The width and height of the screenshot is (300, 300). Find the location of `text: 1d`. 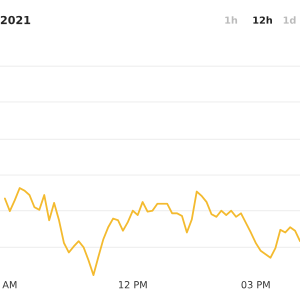

text: 1d is located at coordinates (290, 20).